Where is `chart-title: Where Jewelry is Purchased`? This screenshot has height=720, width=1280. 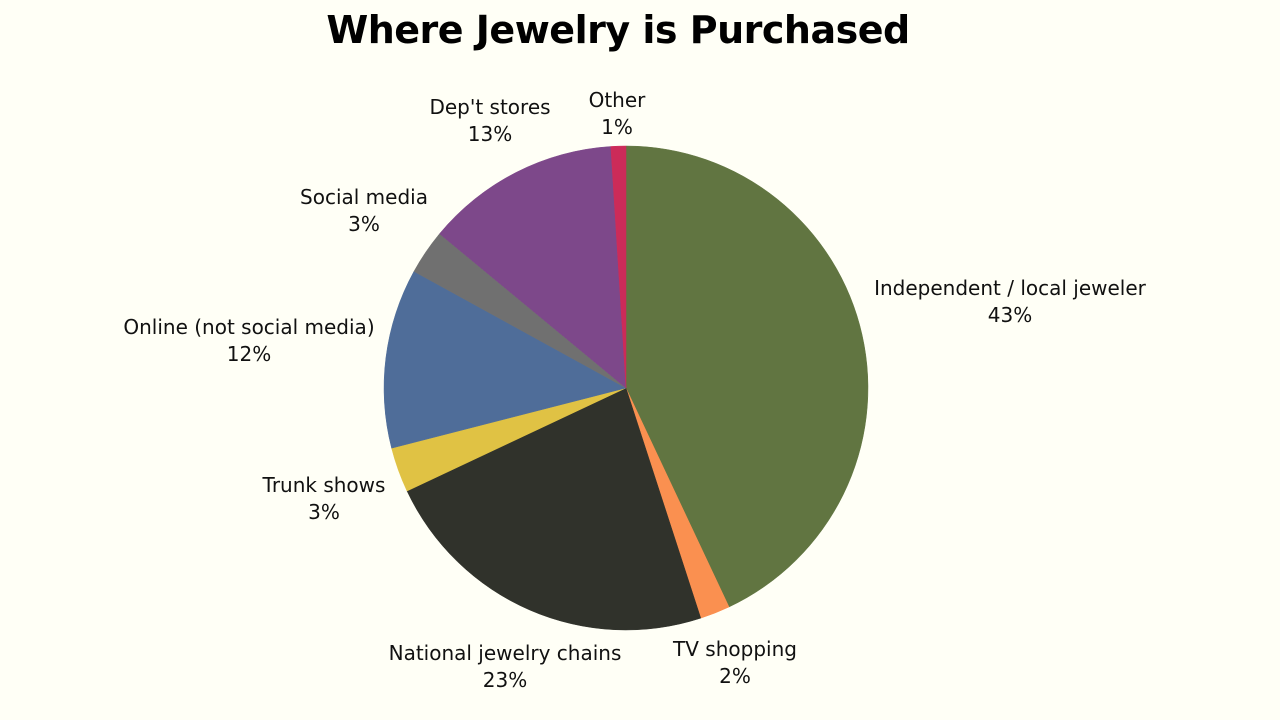 chart-title: Where Jewelry is Purchased is located at coordinates (618, 30).